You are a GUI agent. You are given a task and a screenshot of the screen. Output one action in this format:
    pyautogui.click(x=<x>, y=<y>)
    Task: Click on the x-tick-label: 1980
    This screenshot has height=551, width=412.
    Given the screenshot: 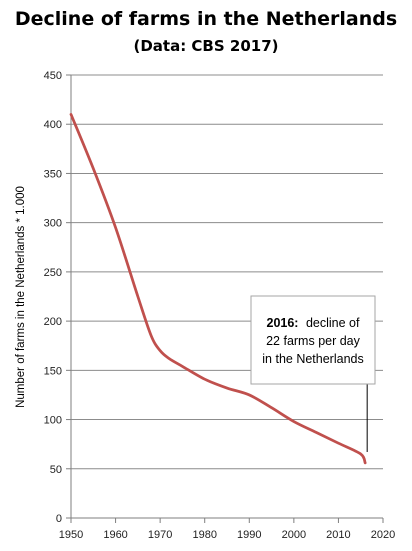 What is the action you would take?
    pyautogui.click(x=204, y=535)
    